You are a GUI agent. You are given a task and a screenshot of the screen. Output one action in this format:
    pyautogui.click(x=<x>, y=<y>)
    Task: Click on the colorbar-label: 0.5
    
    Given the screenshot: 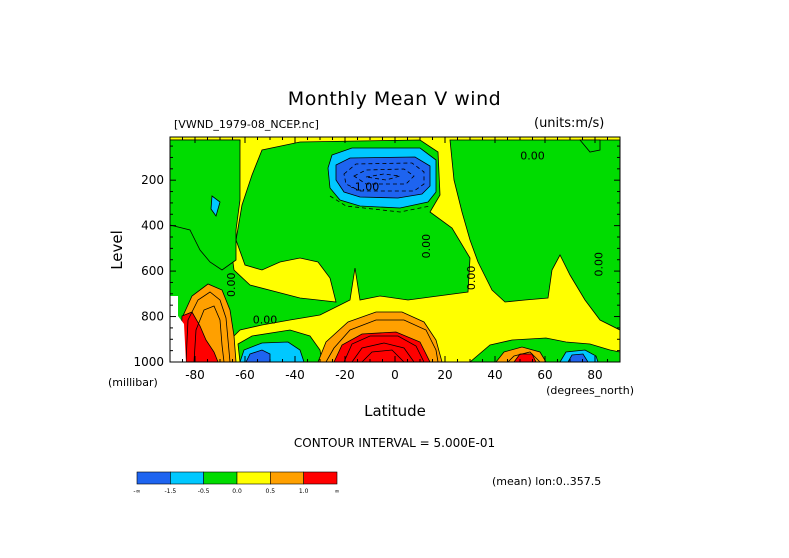 What is the action you would take?
    pyautogui.click(x=271, y=491)
    